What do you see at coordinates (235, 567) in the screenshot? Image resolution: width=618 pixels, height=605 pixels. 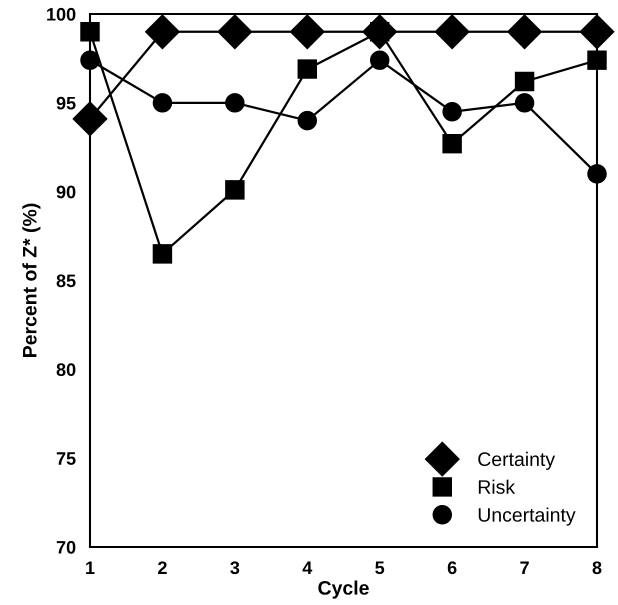 I see `x-tick-label: 3` at bounding box center [235, 567].